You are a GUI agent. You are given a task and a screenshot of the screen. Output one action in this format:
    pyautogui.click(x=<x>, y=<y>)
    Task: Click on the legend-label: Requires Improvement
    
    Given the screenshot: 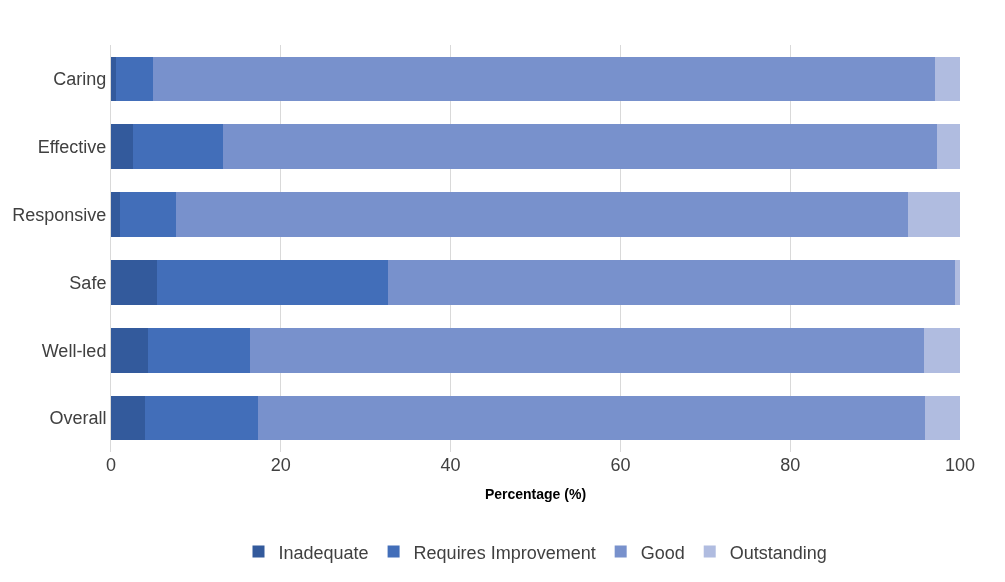 What is the action you would take?
    pyautogui.click(x=504, y=552)
    